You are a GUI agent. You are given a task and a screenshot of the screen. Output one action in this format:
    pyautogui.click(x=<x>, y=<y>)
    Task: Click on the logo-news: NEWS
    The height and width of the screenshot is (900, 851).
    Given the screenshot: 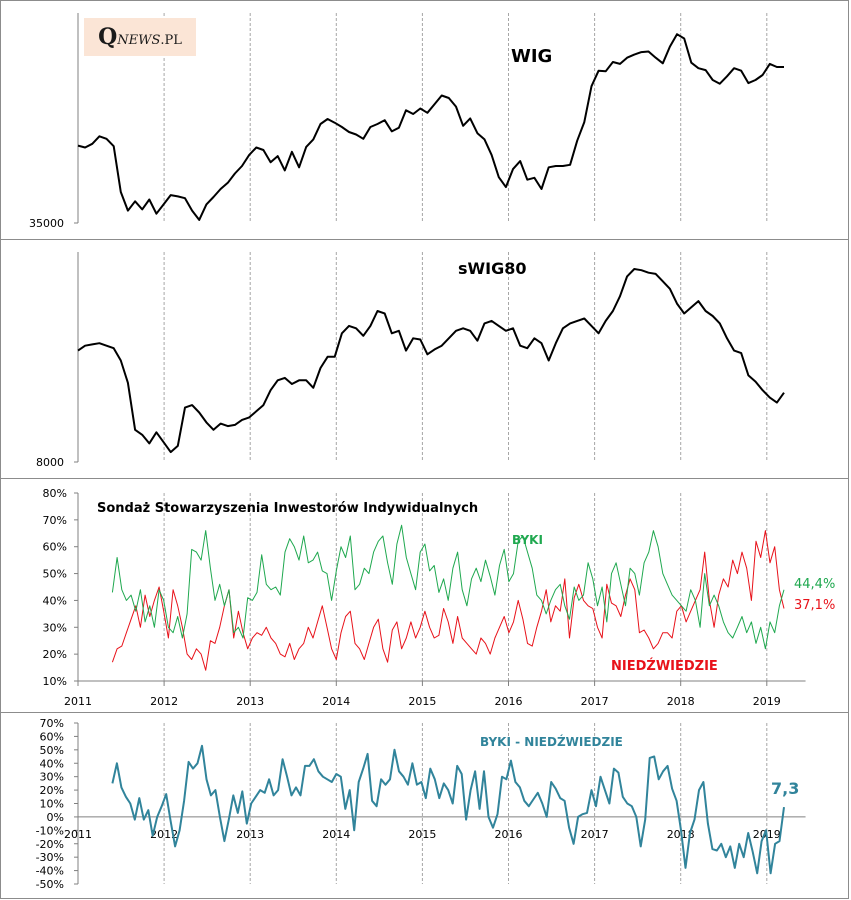 What is the action you would take?
    pyautogui.click(x=139, y=40)
    